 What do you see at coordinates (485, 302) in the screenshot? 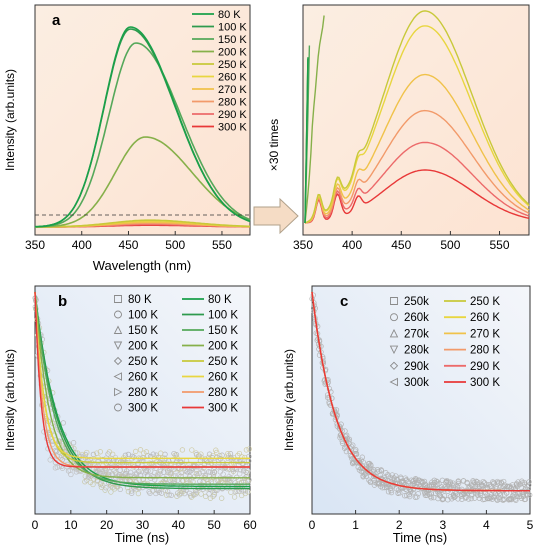
I see `c-legend-line-label: 250 K` at bounding box center [485, 302].